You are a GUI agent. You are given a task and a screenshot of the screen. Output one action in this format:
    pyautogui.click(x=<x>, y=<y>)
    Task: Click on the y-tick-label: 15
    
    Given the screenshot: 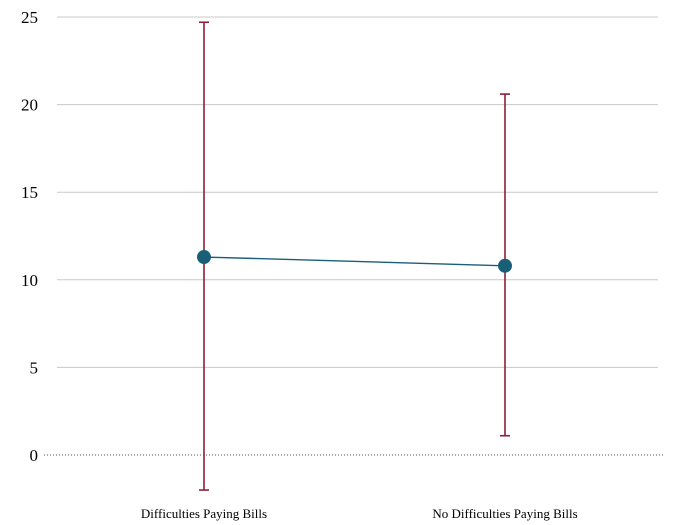 What is the action you would take?
    pyautogui.click(x=29, y=192)
    